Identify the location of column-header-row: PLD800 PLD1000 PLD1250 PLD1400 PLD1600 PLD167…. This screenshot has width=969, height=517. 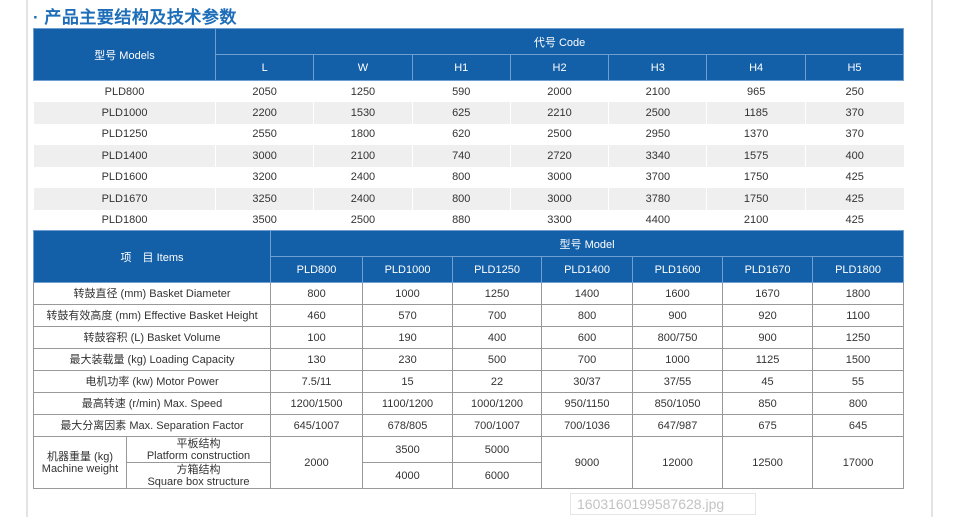
(469, 269).